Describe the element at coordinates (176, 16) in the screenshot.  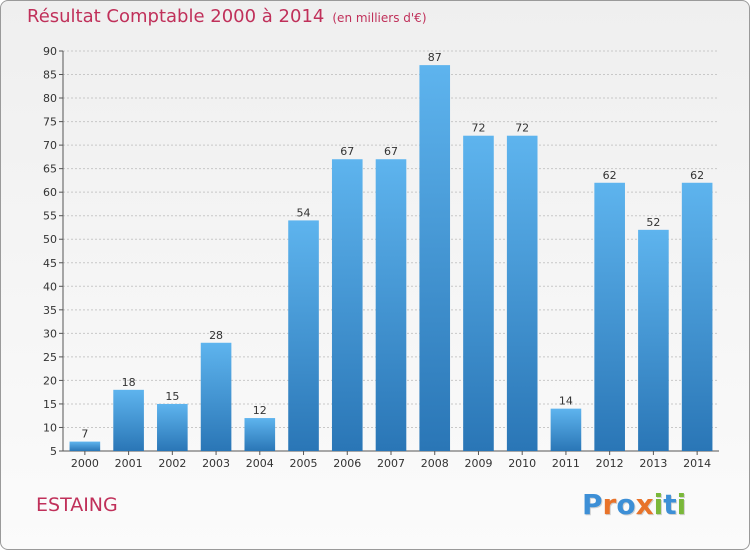
I see `chart-title-text: Résultat Comptable 2000 à 2014` at that location.